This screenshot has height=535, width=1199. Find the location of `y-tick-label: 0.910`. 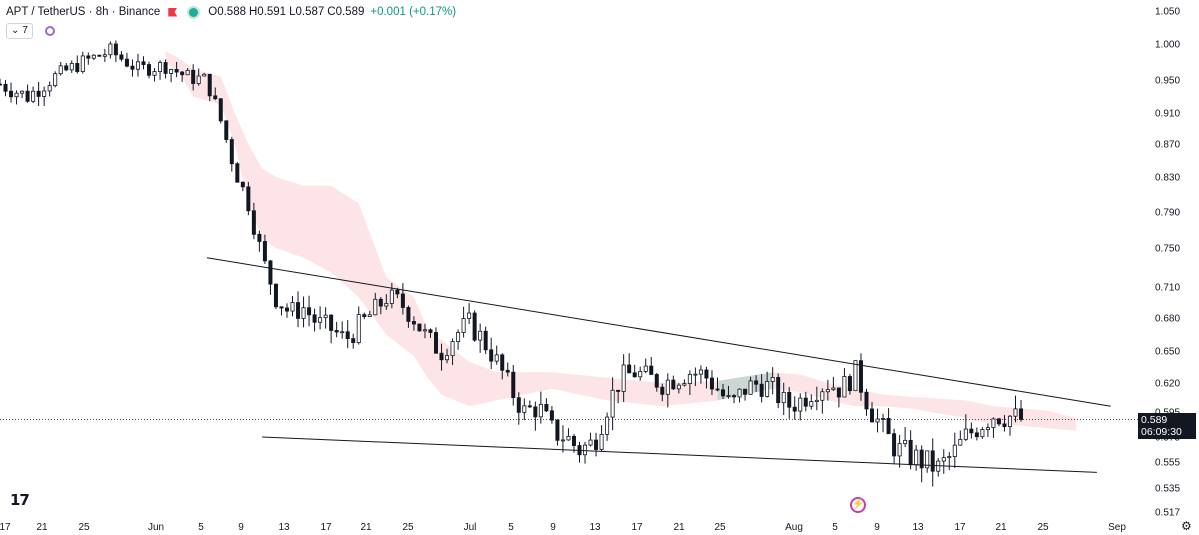

y-tick-label: 0.910 is located at coordinates (1167, 114).